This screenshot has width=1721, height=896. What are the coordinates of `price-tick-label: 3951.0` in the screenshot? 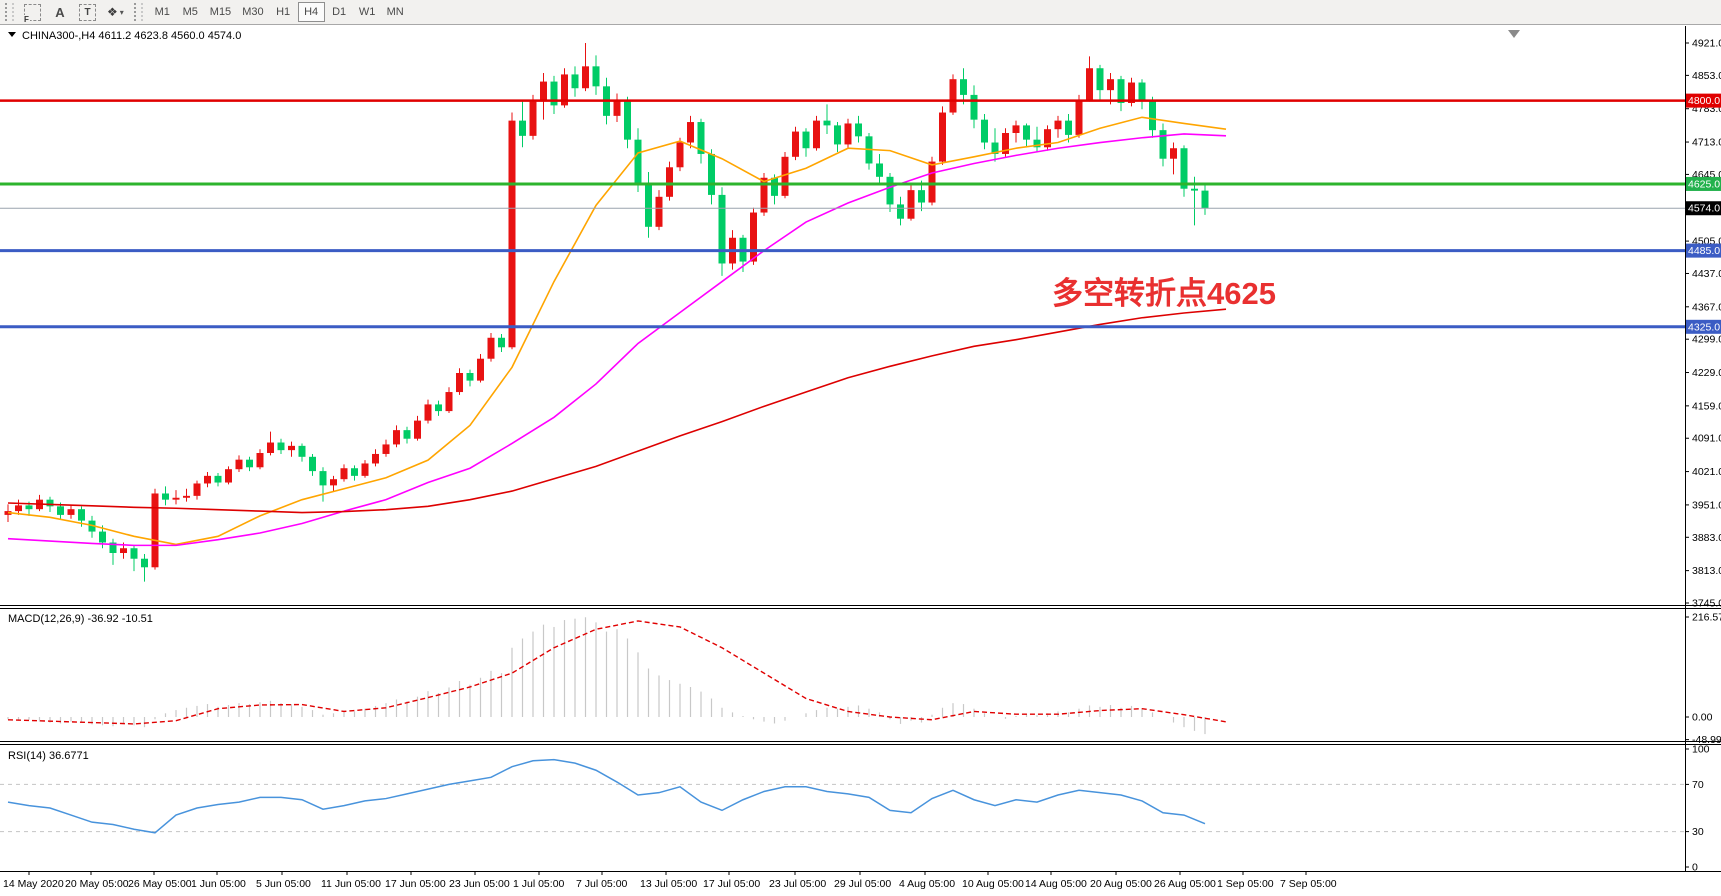 It's located at (1706, 505).